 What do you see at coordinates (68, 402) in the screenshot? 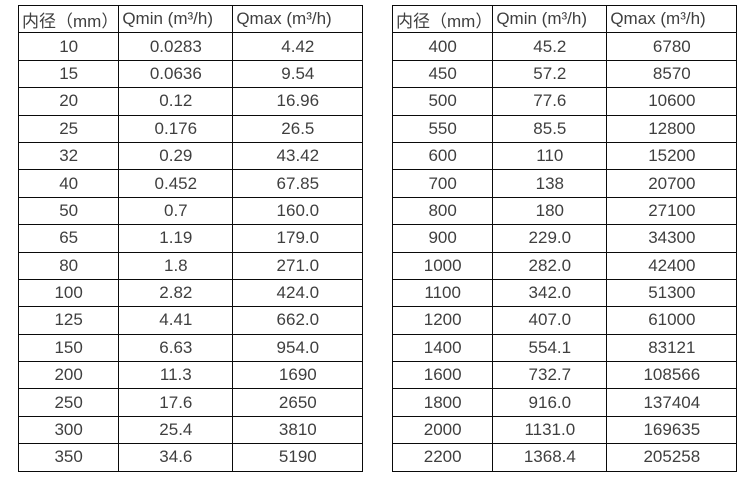
I see `diameter-cell: 250` at bounding box center [68, 402].